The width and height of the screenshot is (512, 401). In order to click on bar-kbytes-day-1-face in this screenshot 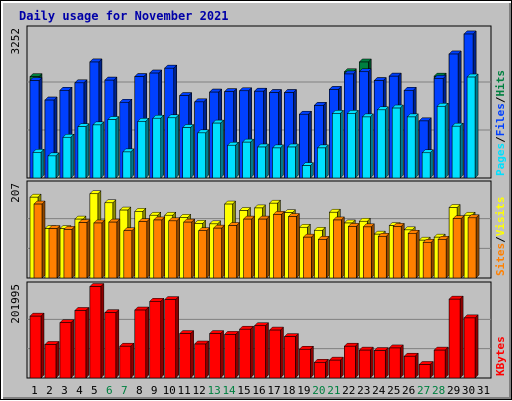, I will do `click(35, 347)`.